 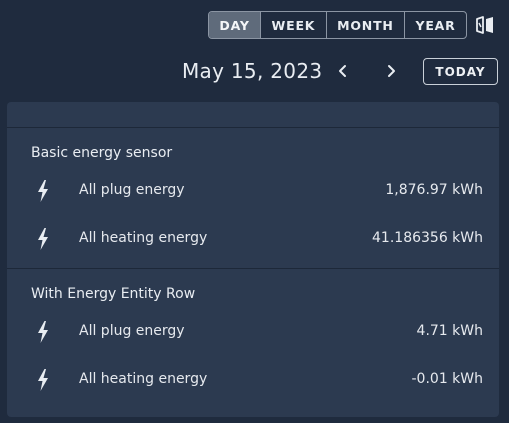 I want to click on entity-value: 41.186356 kWh, so click(x=427, y=238).